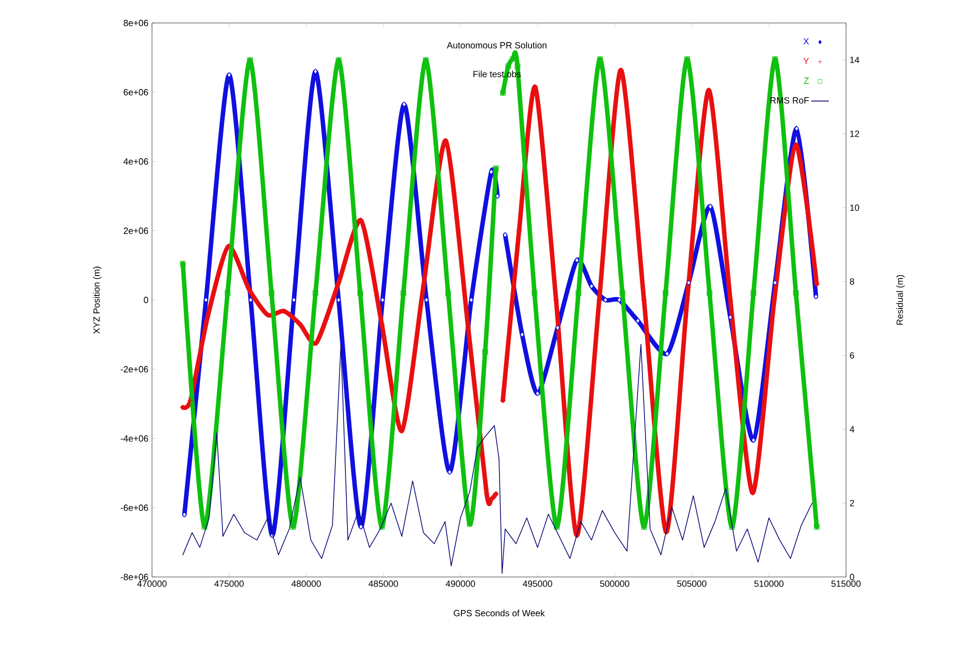  I want to click on y2-axis-title: Residual (m), so click(900, 300).